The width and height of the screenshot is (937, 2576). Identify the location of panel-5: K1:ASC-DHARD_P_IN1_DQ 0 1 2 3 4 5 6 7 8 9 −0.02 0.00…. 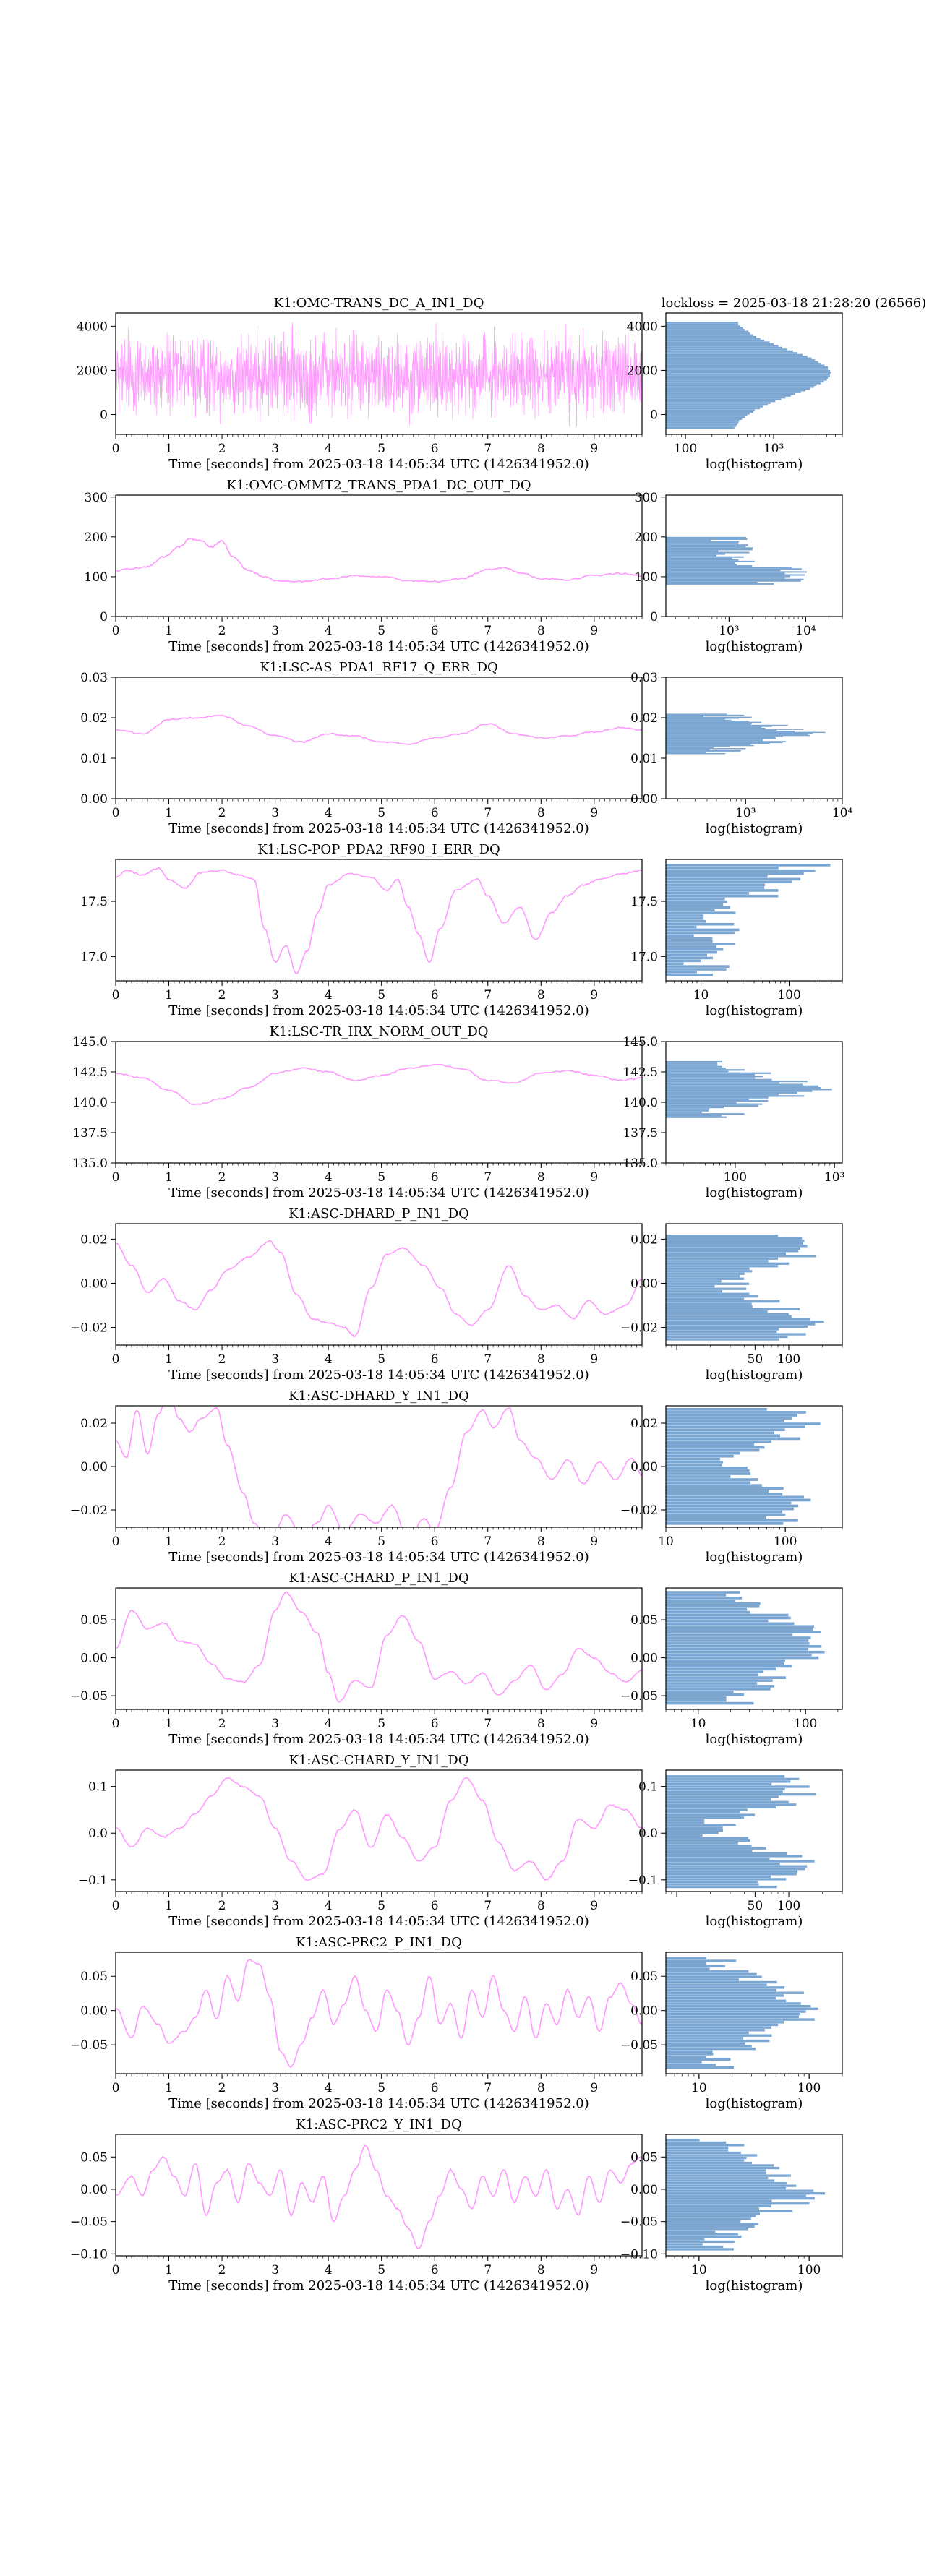
(457, 1295).